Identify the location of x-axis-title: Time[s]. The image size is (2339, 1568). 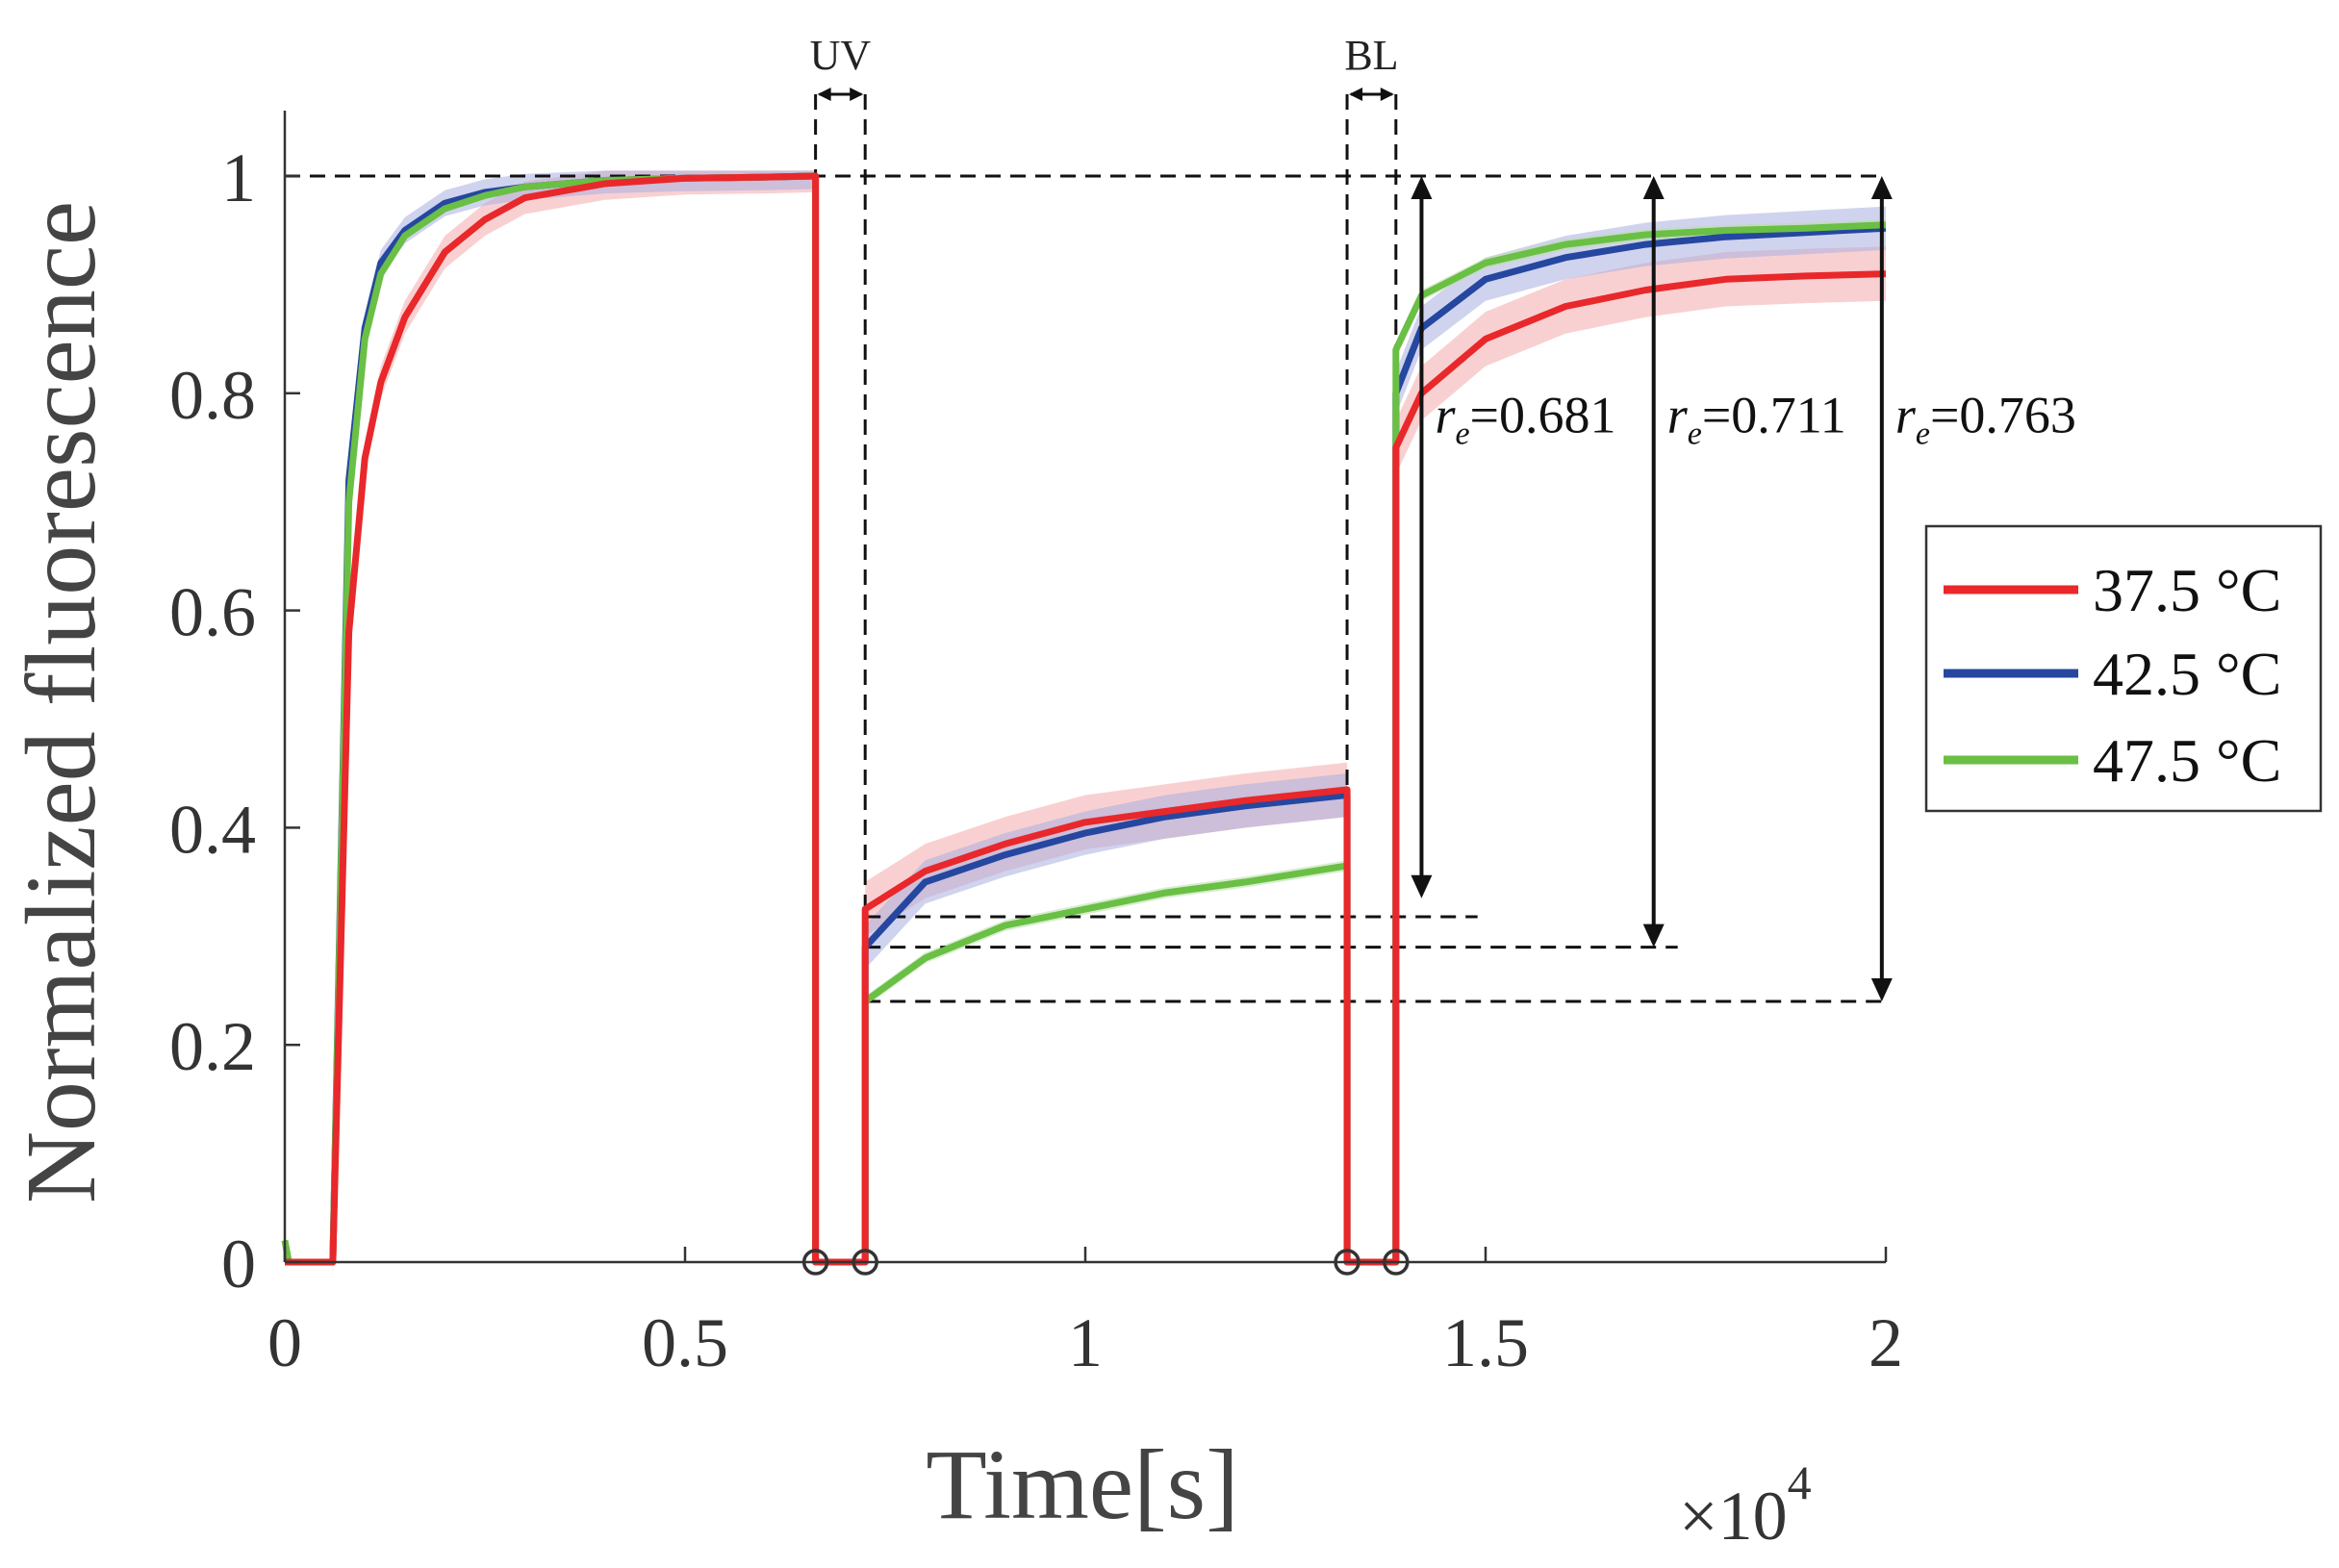
(1083, 1484).